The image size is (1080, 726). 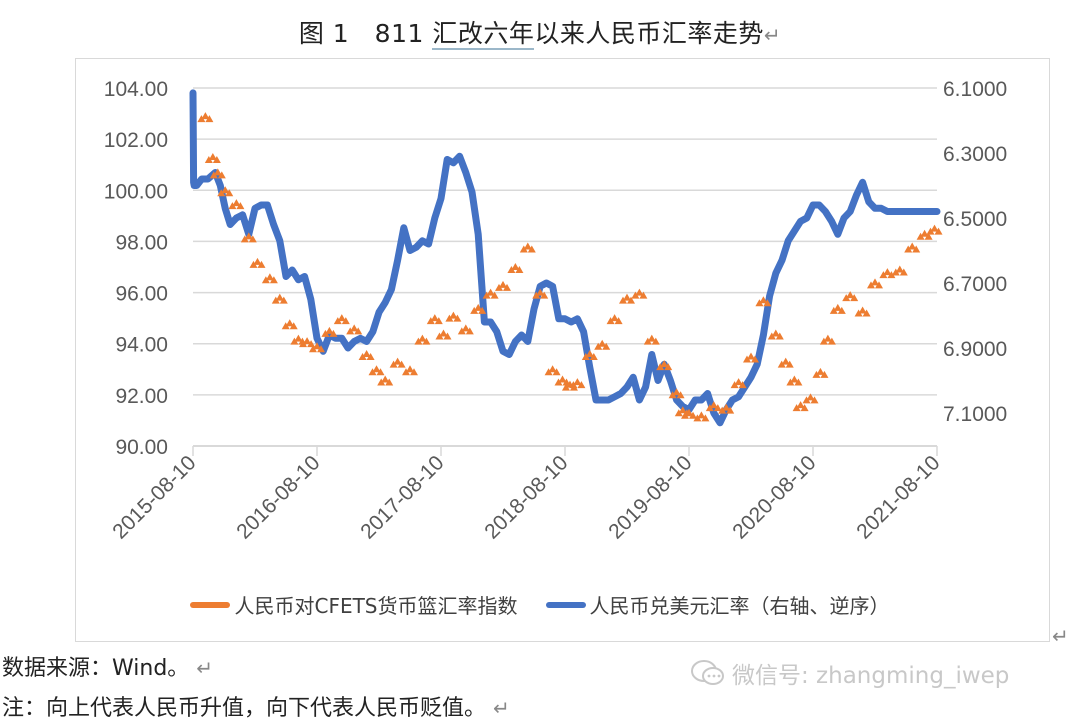 What do you see at coordinates (540, 32) in the screenshot?
I see `chart-title: 图 1 811 汇改六年以来人民币汇率走势↵` at bounding box center [540, 32].